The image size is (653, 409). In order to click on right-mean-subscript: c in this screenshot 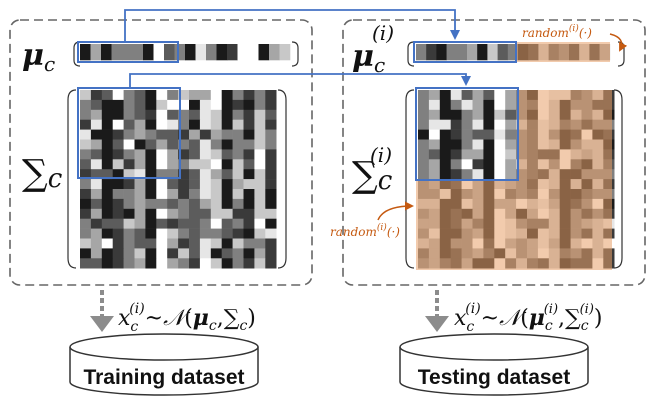, I will do `click(379, 65)`.